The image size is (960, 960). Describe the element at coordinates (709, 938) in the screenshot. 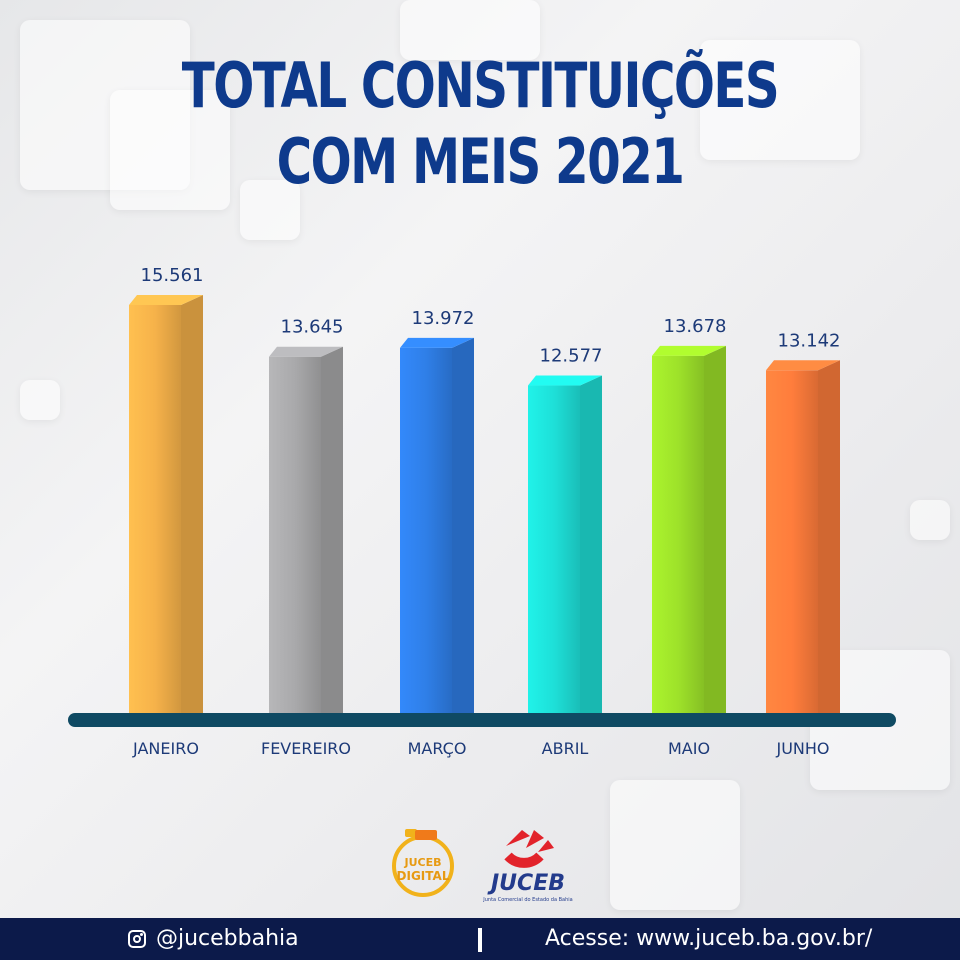

I see `website-link: Acesse: www.juceb.ba.gov.br/` at that location.